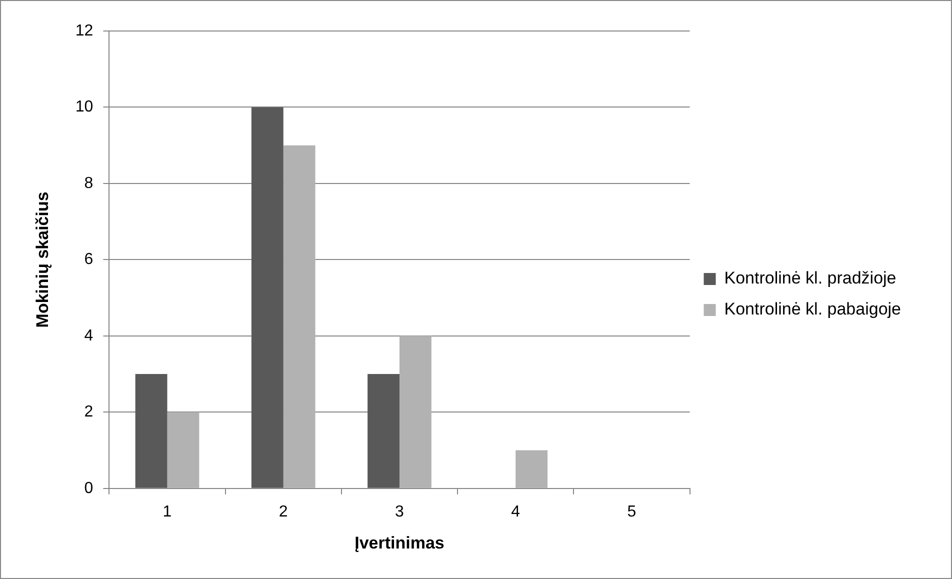 This screenshot has width=952, height=579. I want to click on x-tick-label: 2, so click(283, 511).